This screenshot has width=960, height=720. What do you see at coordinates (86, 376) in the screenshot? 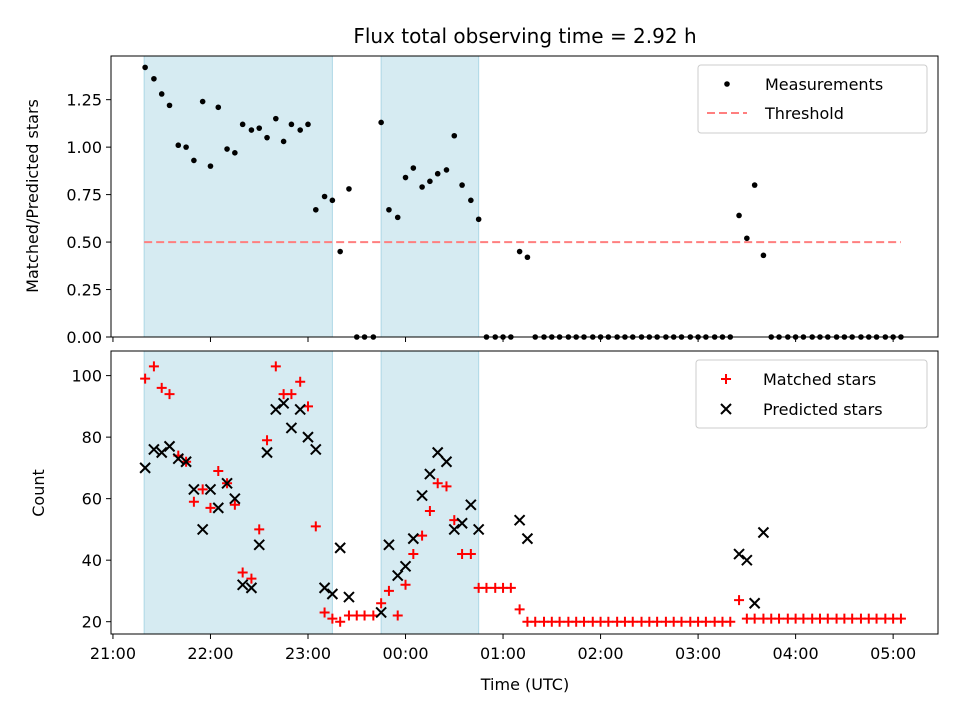
I see `y-tick-label: 100` at bounding box center [86, 376].